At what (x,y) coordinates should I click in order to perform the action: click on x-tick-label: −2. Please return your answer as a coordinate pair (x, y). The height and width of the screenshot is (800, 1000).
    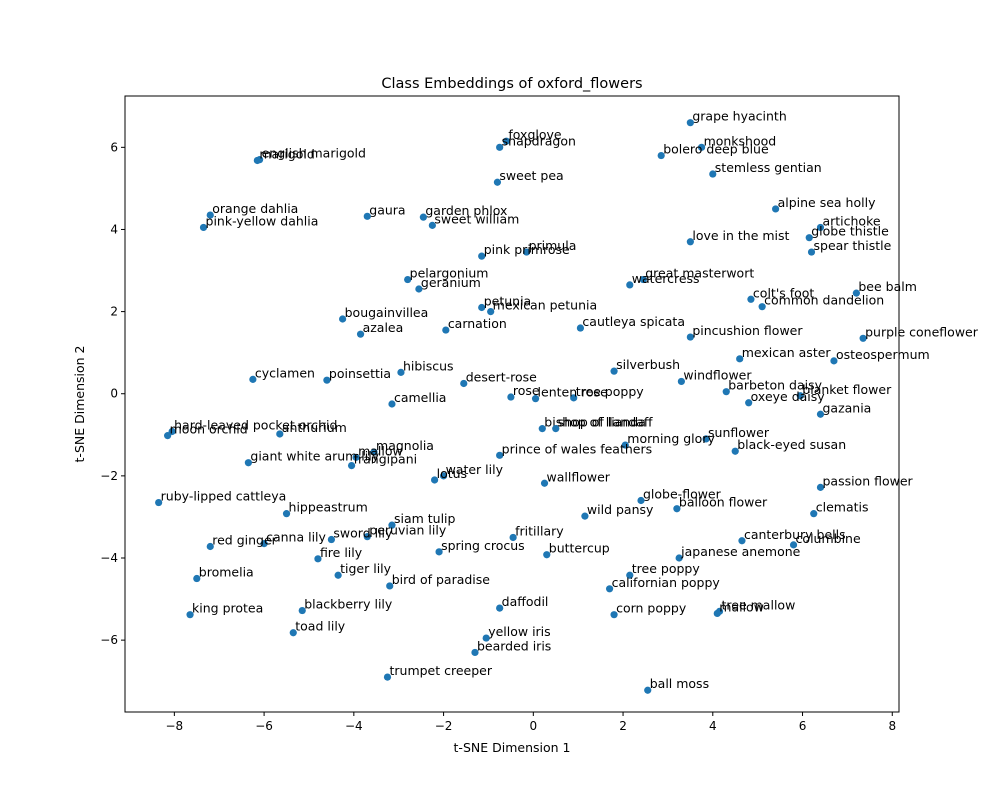
    Looking at the image, I should click on (444, 726).